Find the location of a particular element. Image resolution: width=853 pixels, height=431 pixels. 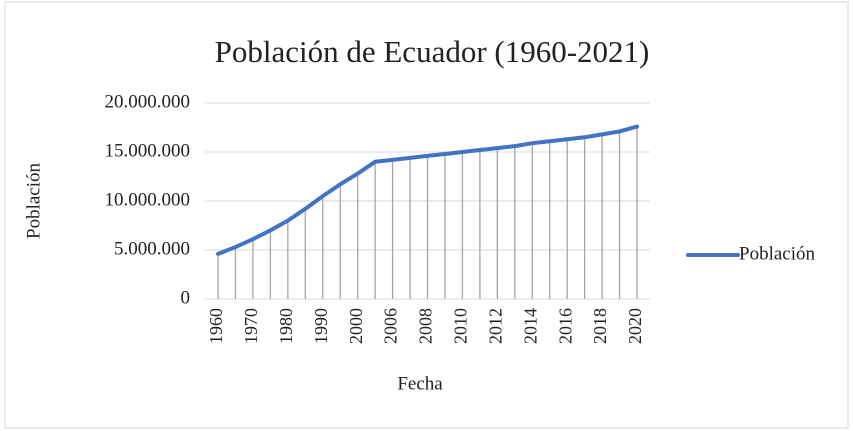

x-tick-label: 2018 is located at coordinates (600, 326).